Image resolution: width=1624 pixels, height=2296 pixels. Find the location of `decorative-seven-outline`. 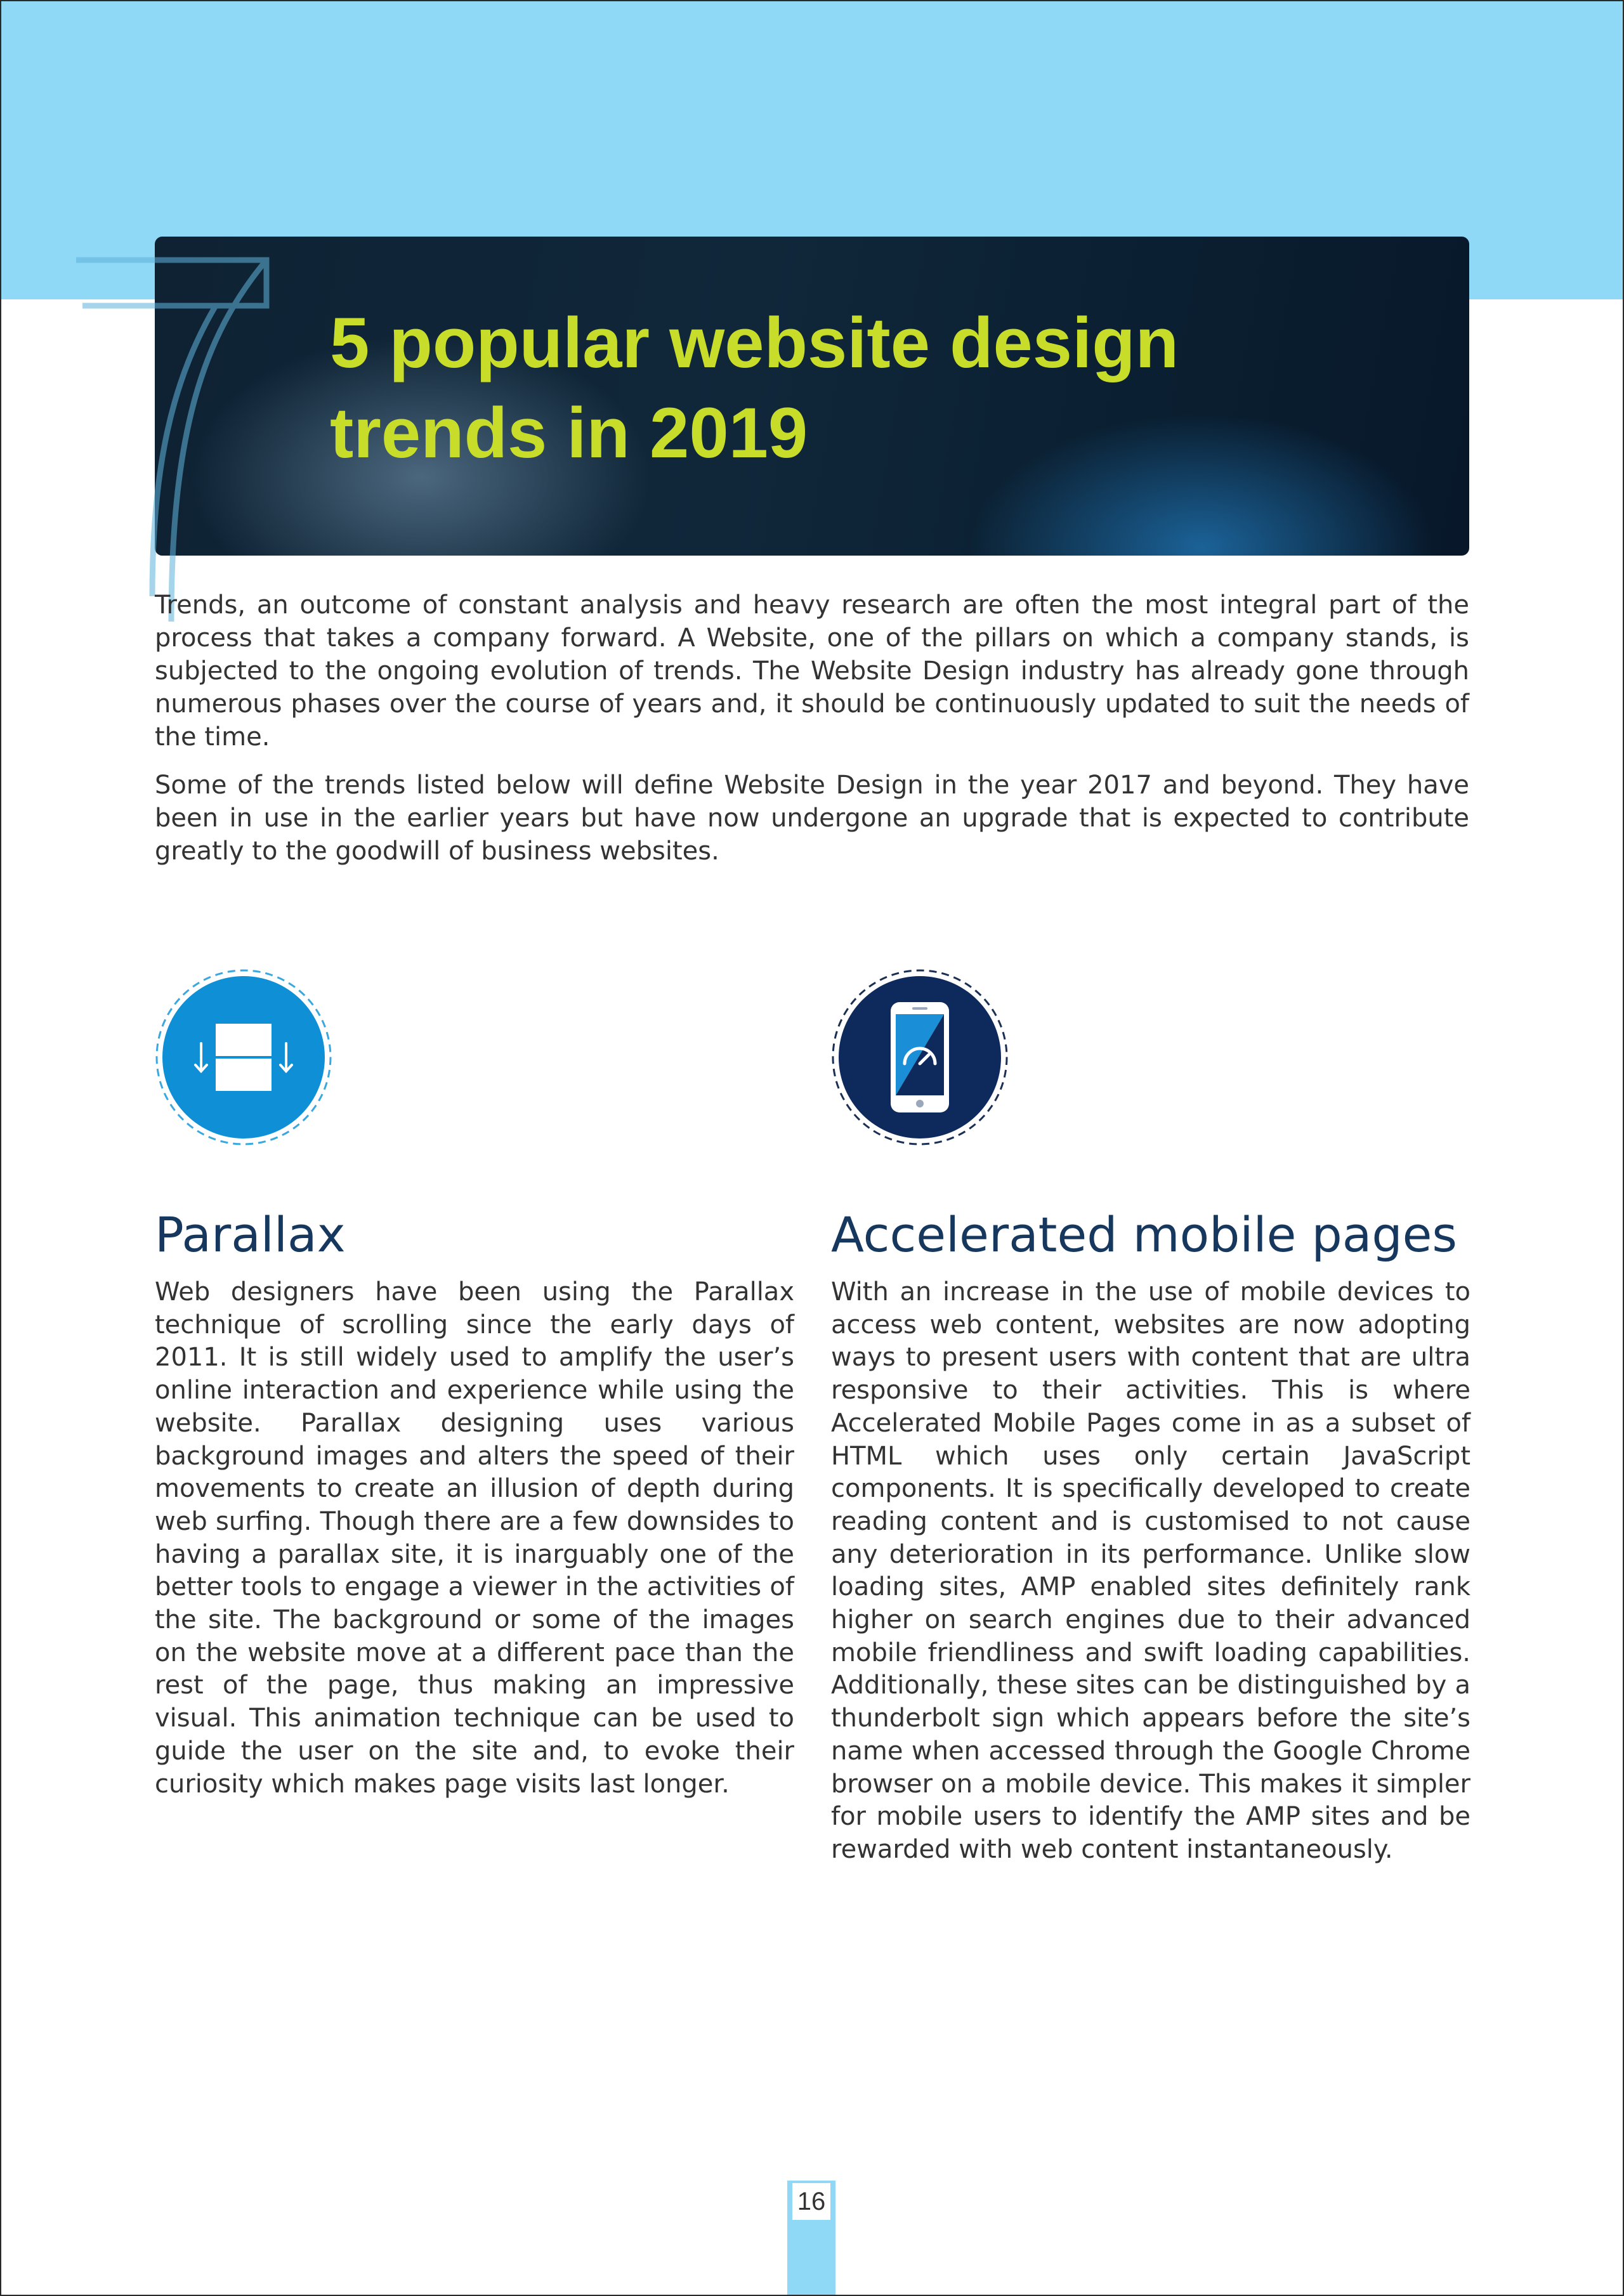

decorative-seven-outline is located at coordinates (173, 439).